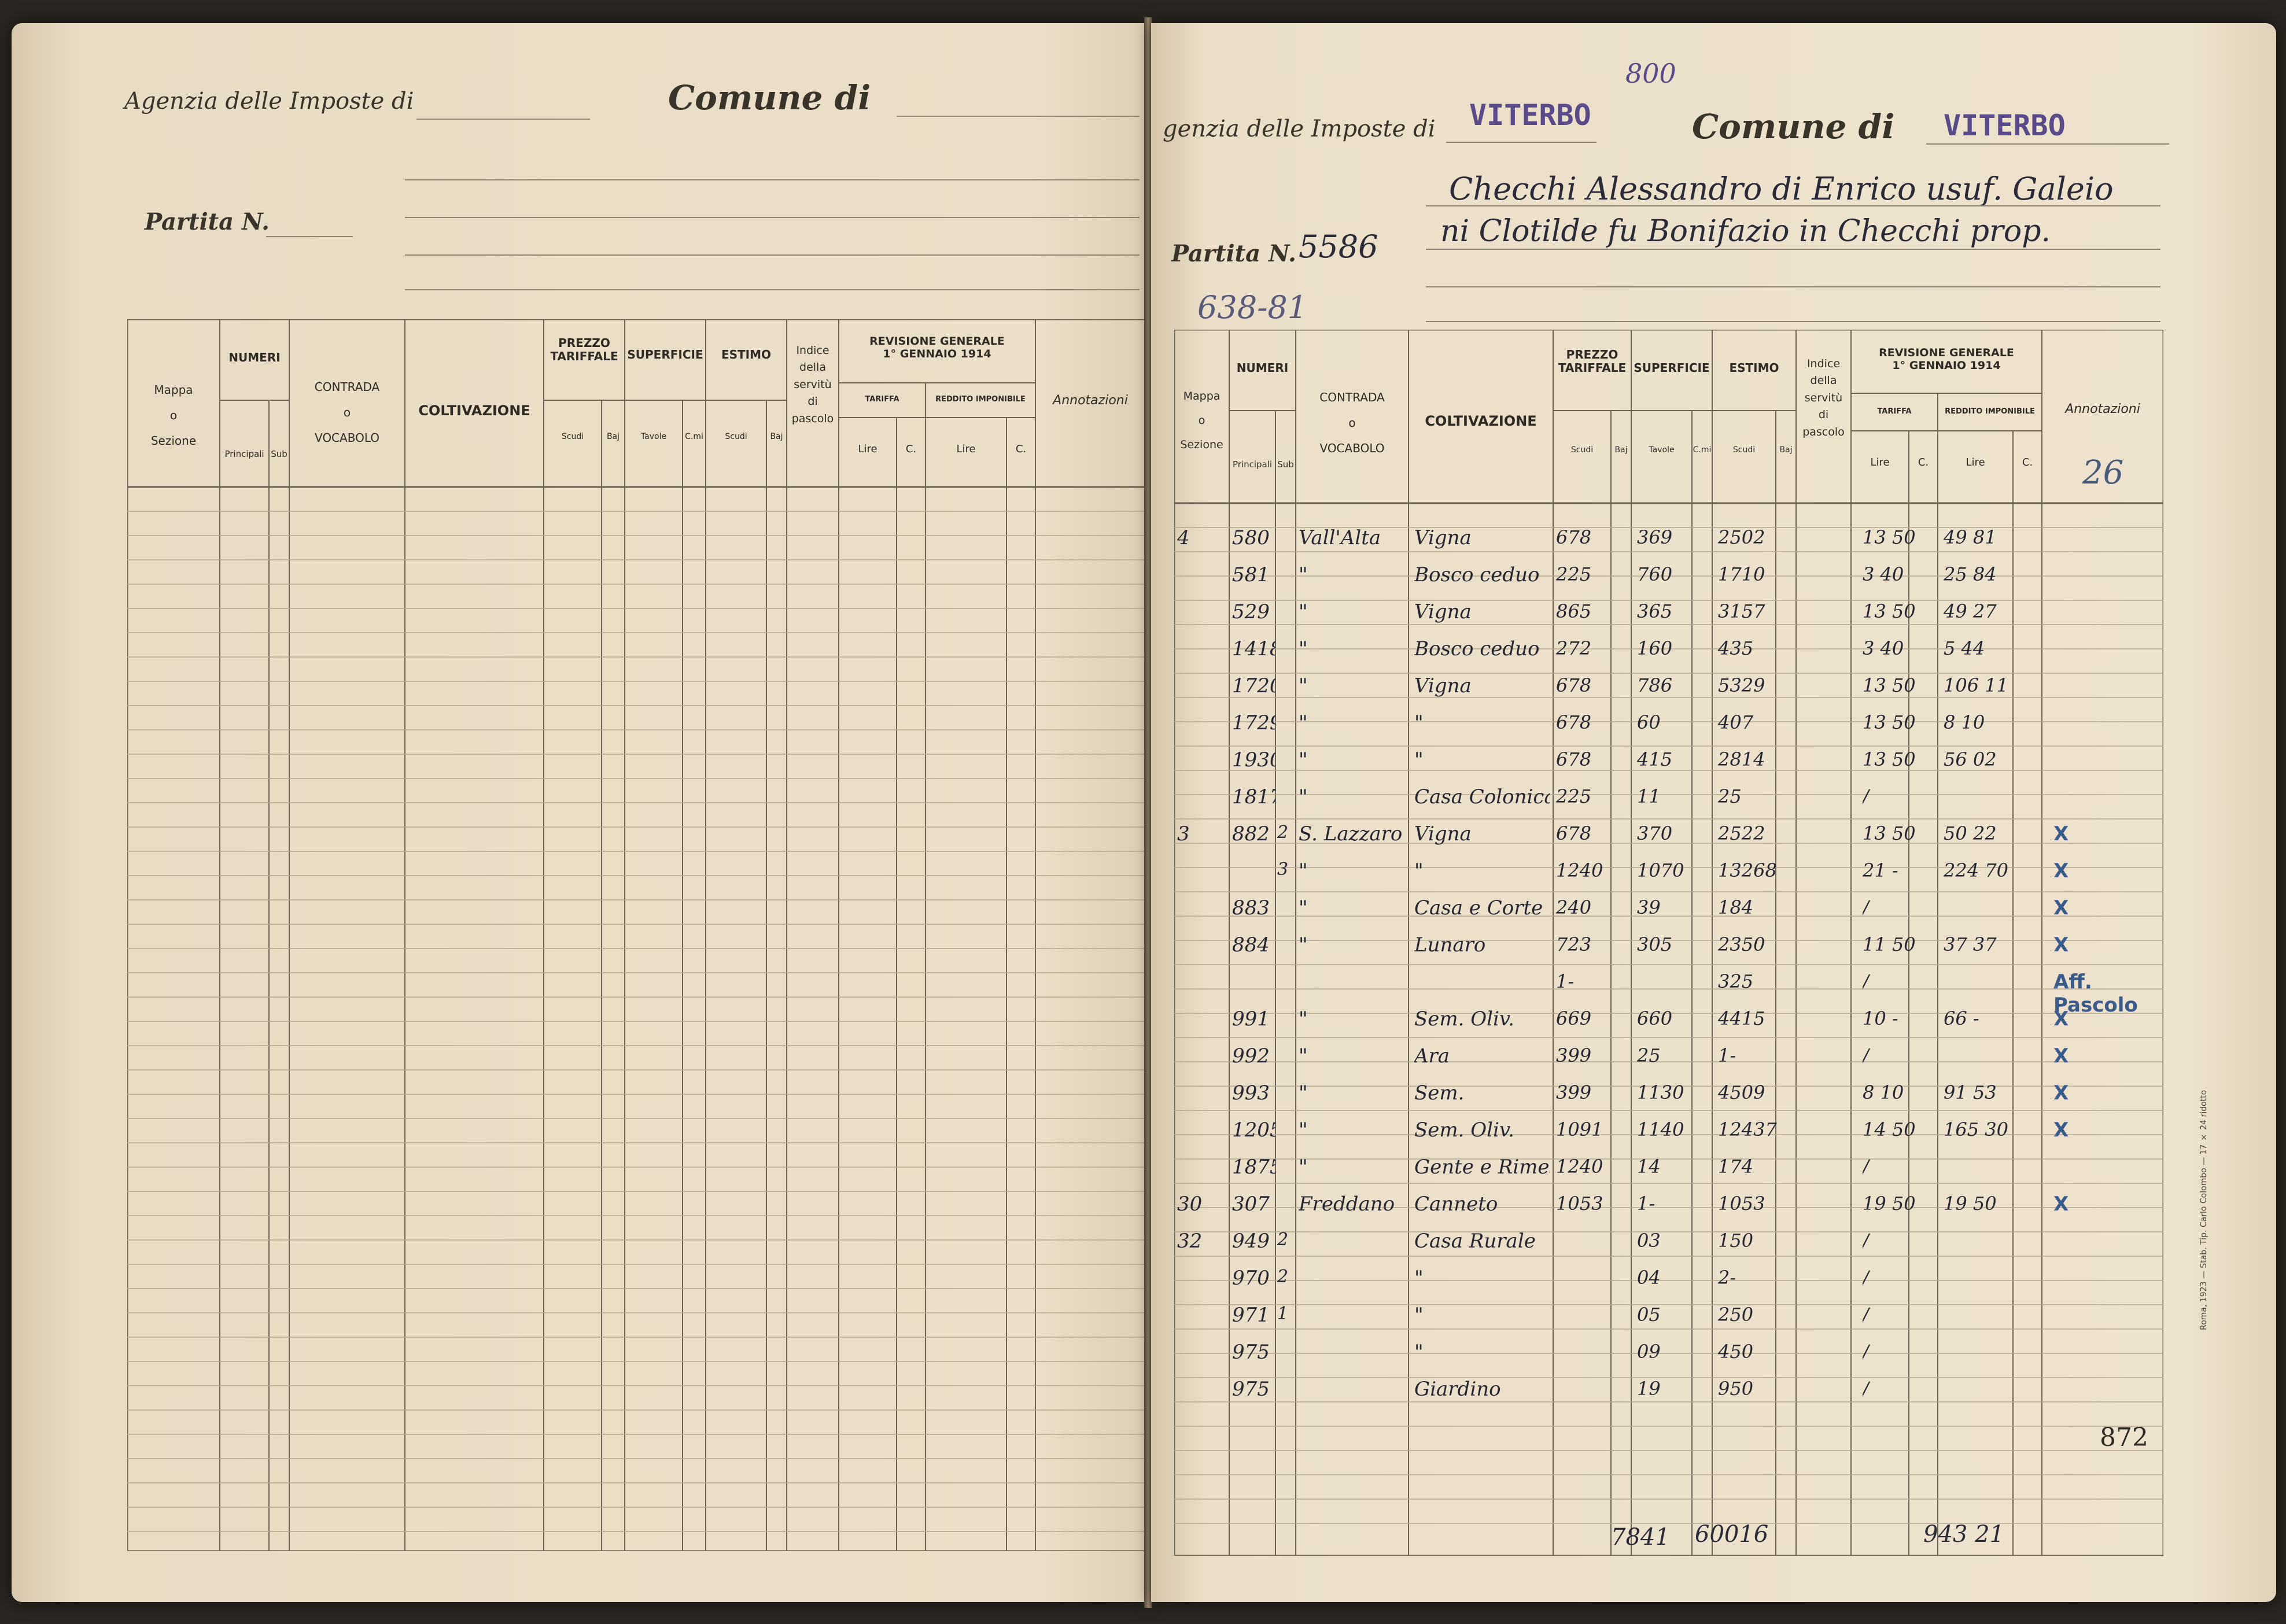 This screenshot has width=2286, height=1624. I want to click on ledger-cell-mappa: 4, so click(1183, 537).